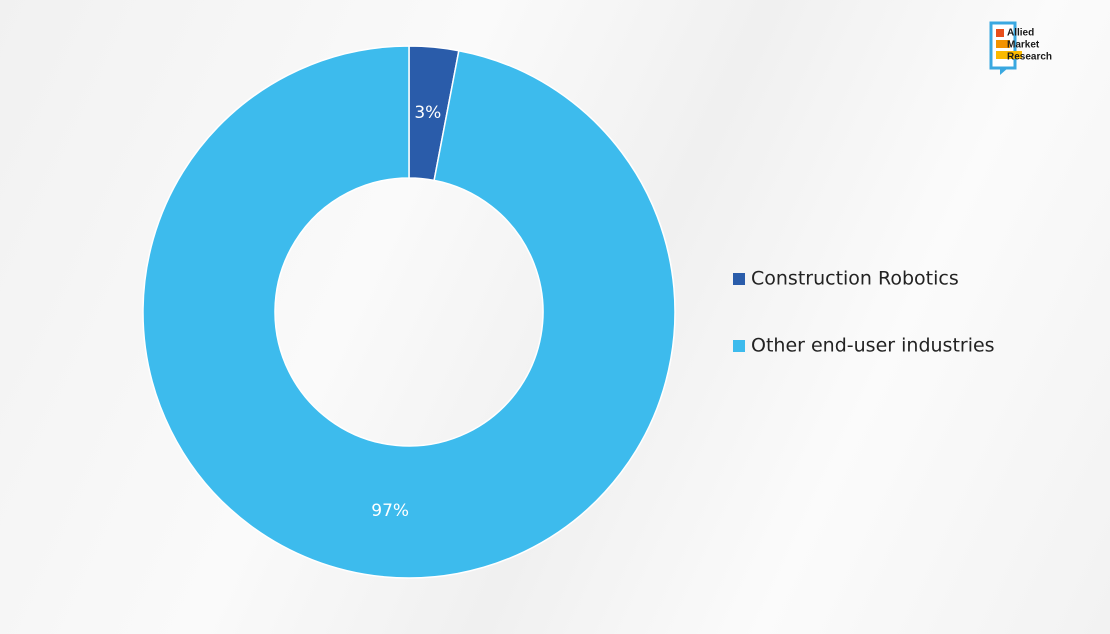 The width and height of the screenshot is (1110, 634). What do you see at coordinates (873, 346) in the screenshot?
I see `legend-label: Other end-user industries` at bounding box center [873, 346].